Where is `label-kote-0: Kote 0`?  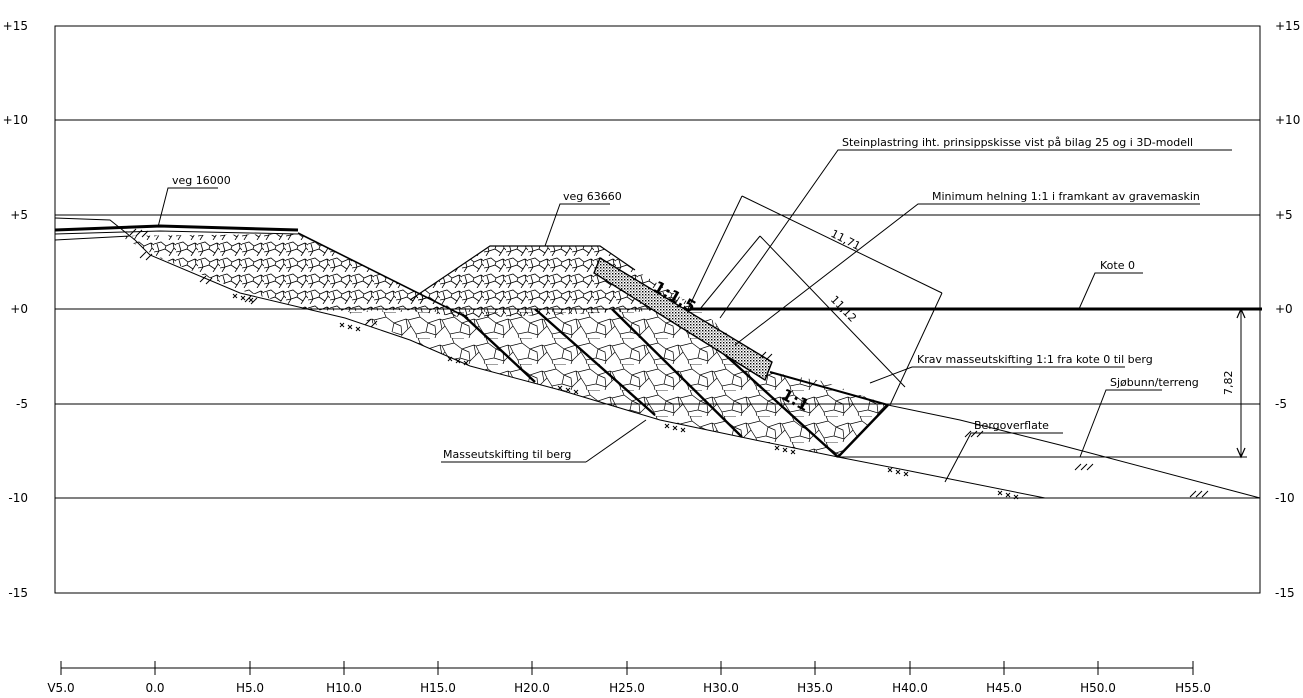 label-kote-0: Kote 0 is located at coordinates (1117, 265).